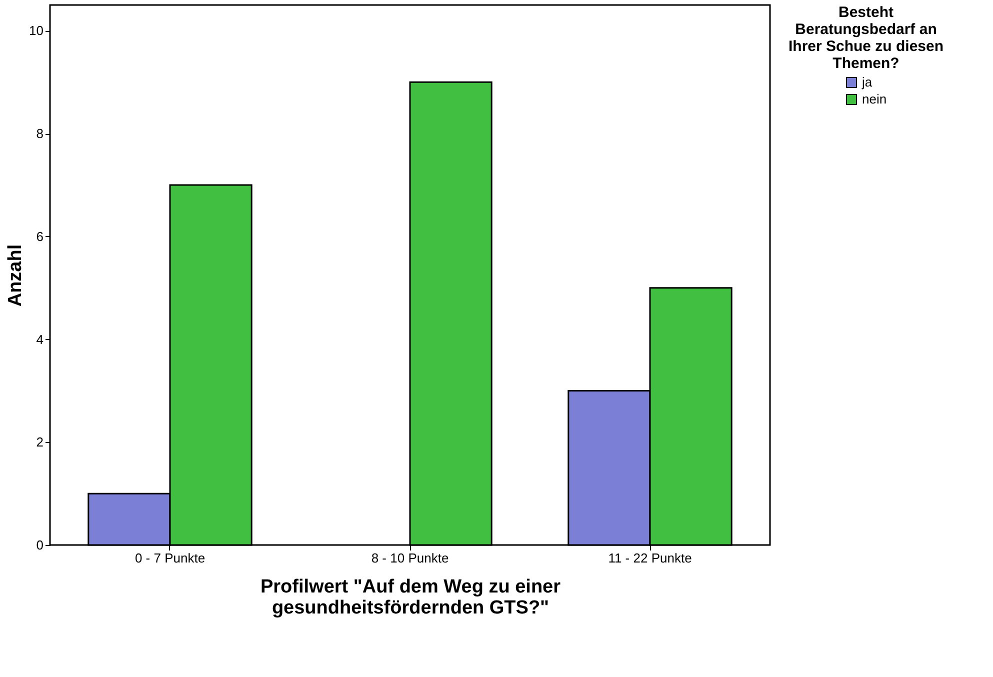 The width and height of the screenshot is (993, 677). What do you see at coordinates (410, 558) in the screenshot?
I see `x-tick-label: 8 - 10 Punkte` at bounding box center [410, 558].